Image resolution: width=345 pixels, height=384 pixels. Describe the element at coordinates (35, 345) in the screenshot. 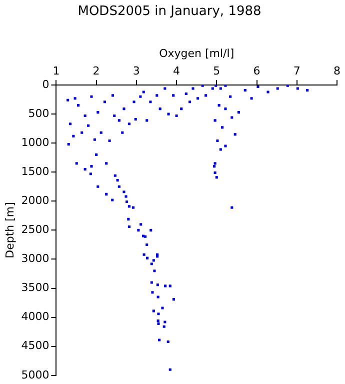

I see `y-tick-label: 4500` at that location.